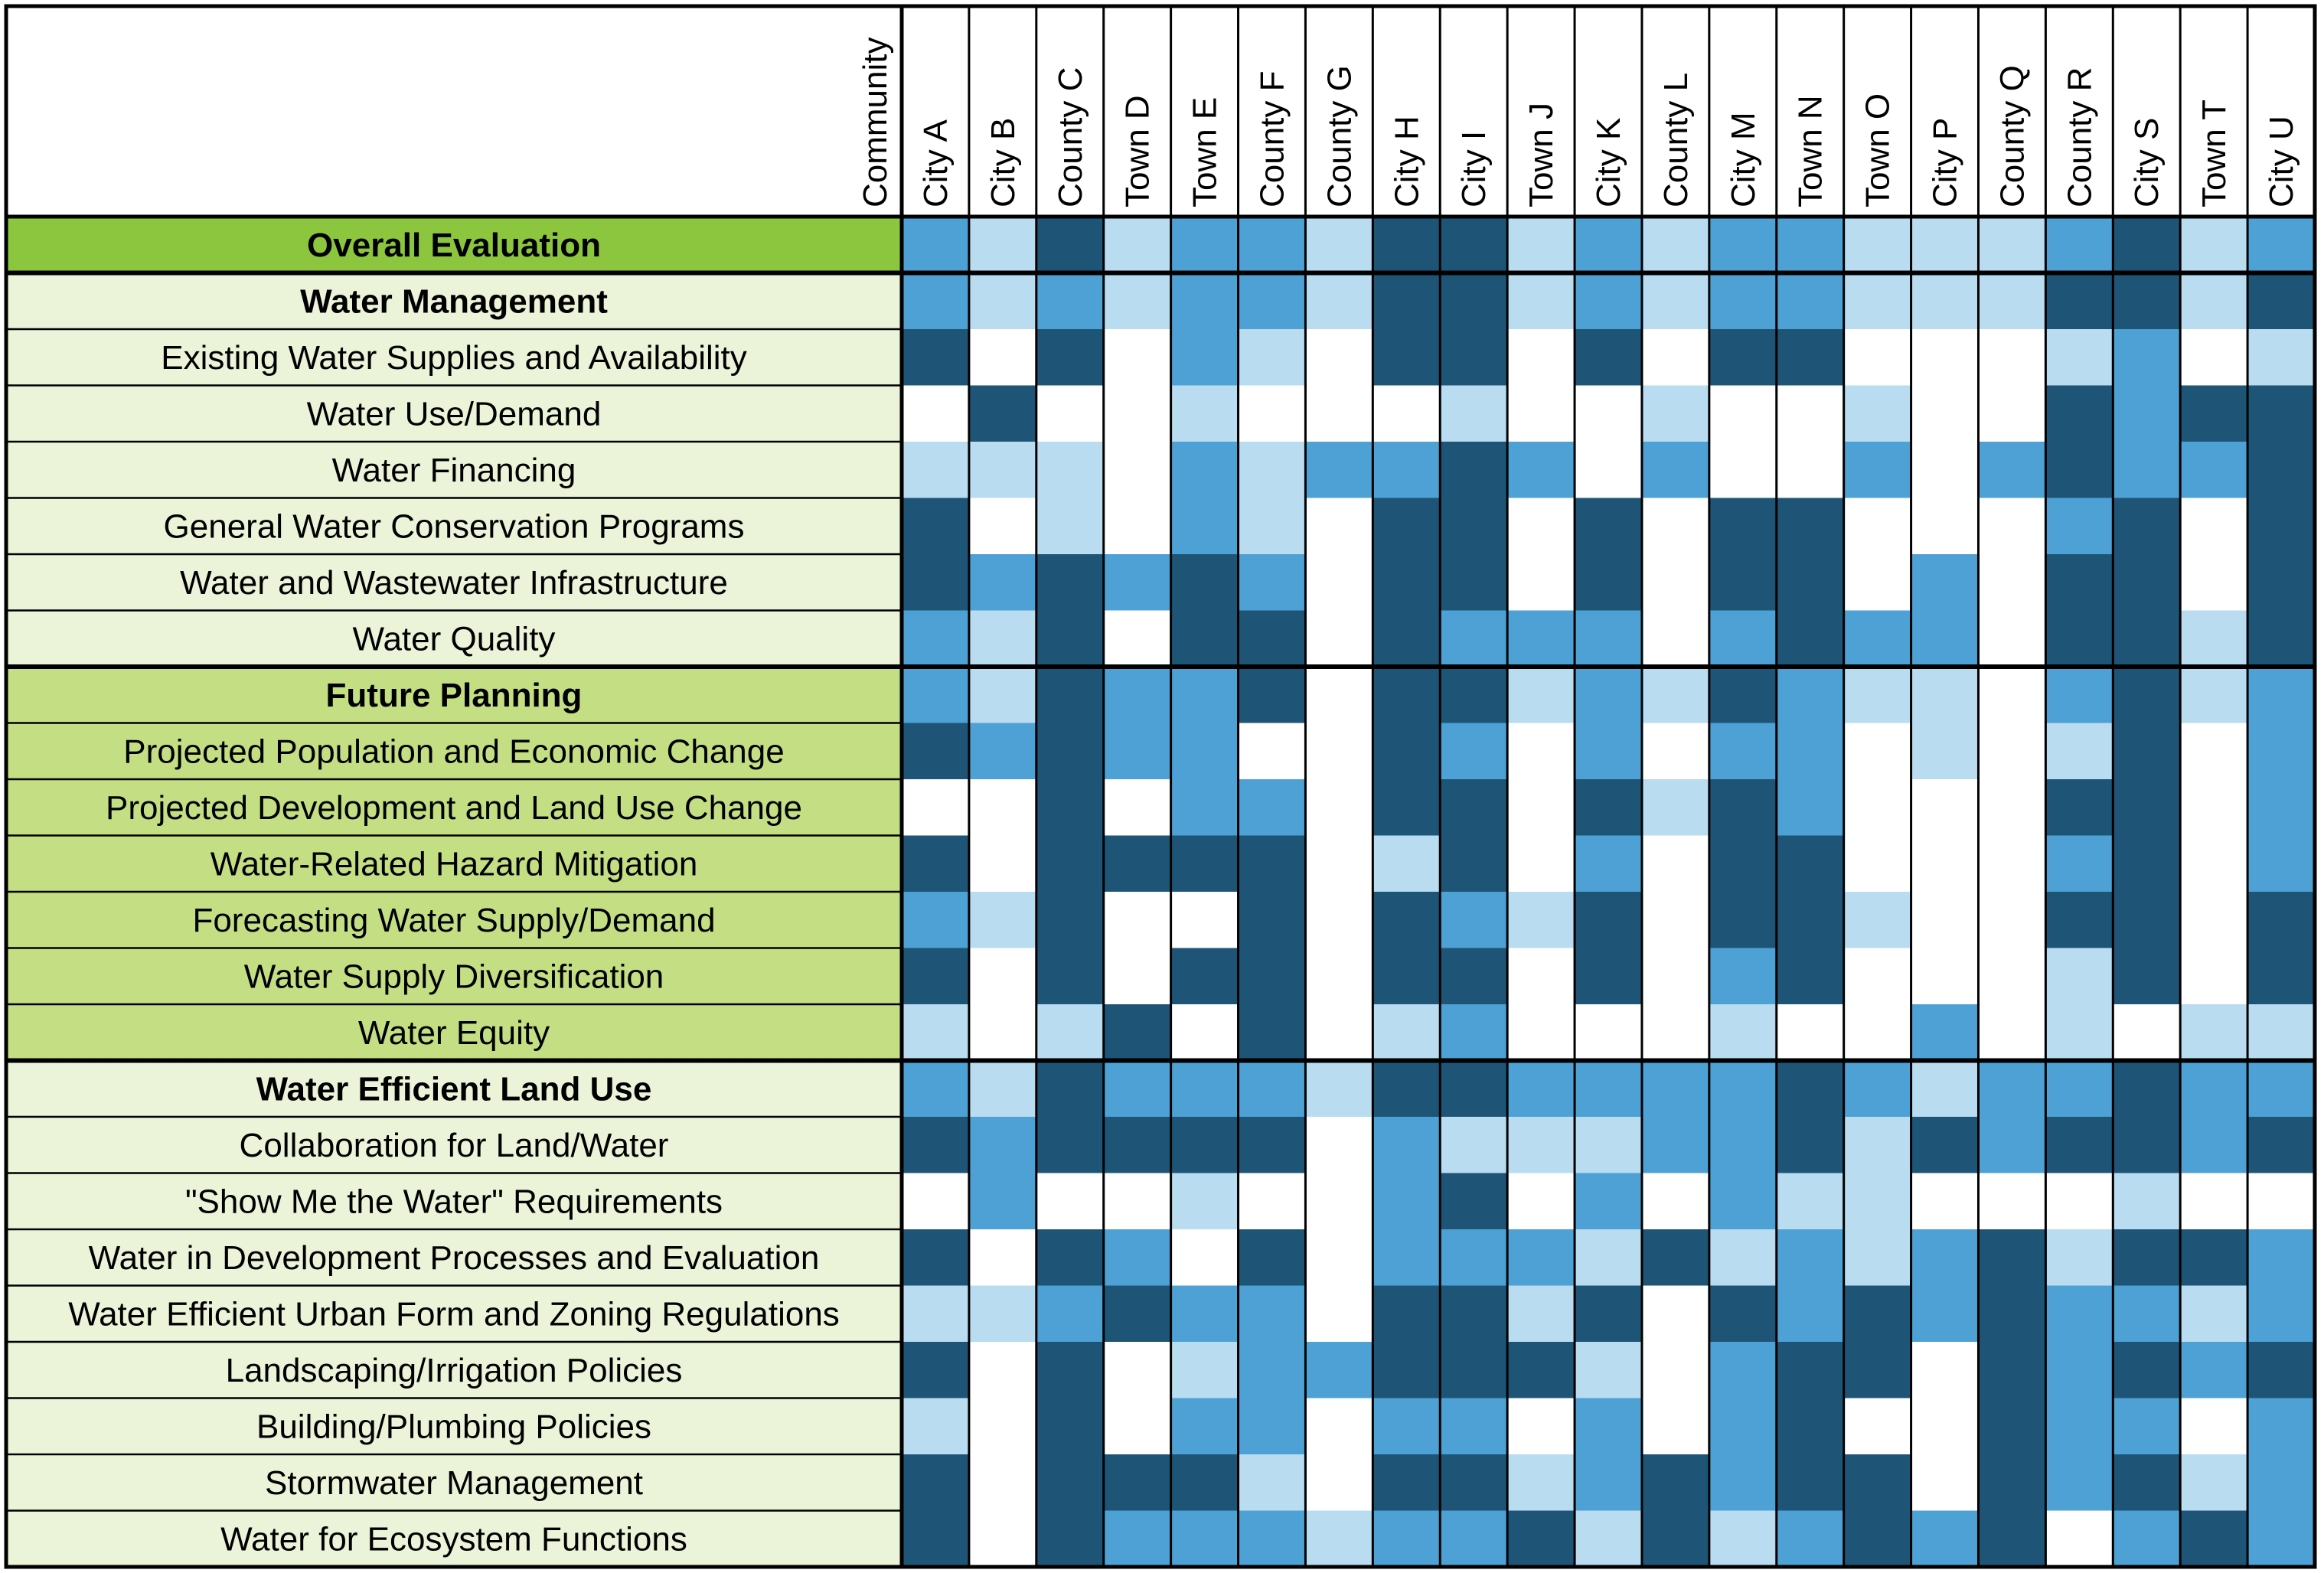  What do you see at coordinates (454, 413) in the screenshot?
I see `row-label: Water Use/Demand` at bounding box center [454, 413].